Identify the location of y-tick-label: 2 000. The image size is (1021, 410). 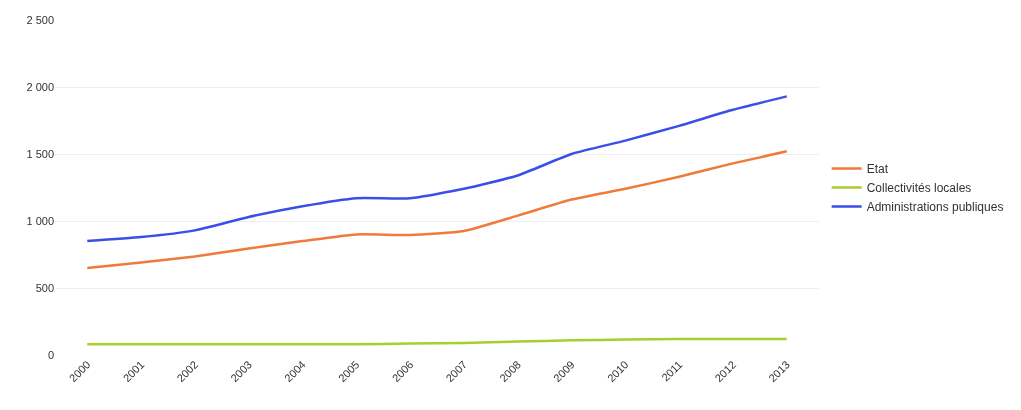
(40, 86).